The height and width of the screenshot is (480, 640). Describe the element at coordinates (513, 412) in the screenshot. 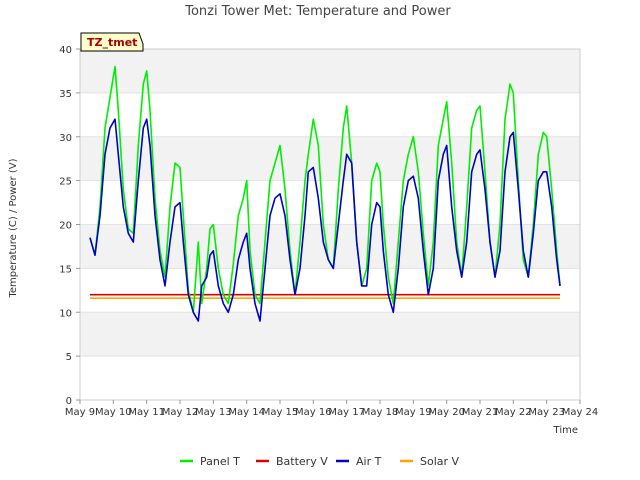

I see `x-tick-label: May 22` at that location.